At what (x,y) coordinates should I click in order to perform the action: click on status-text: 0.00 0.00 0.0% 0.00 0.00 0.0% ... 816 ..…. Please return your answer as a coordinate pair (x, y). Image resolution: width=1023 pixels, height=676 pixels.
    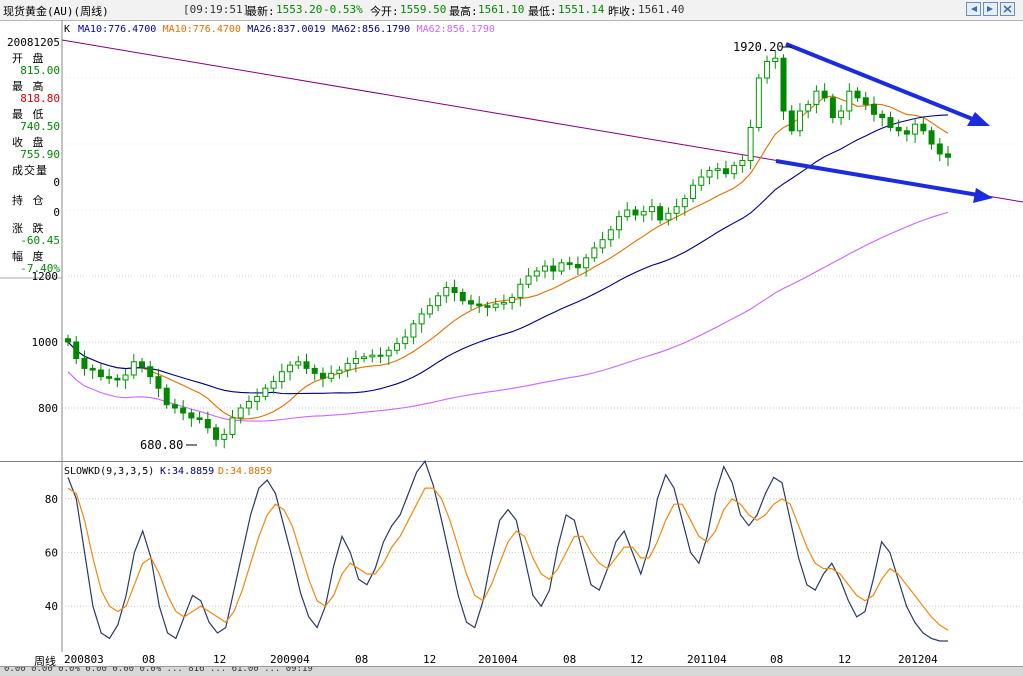
    Looking at the image, I should click on (158, 670).